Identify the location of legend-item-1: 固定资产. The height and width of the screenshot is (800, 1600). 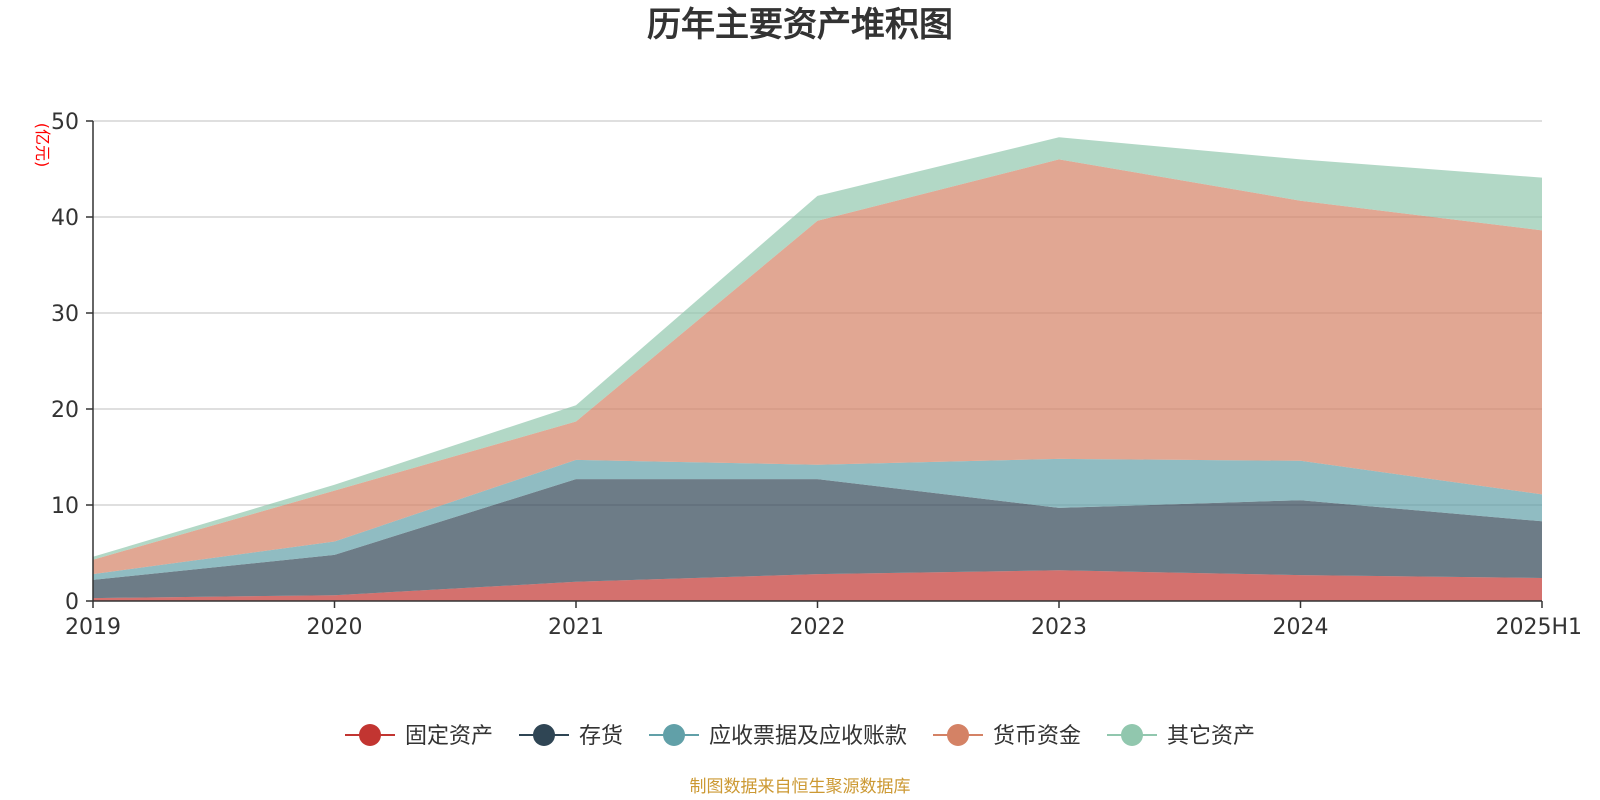
(419, 736).